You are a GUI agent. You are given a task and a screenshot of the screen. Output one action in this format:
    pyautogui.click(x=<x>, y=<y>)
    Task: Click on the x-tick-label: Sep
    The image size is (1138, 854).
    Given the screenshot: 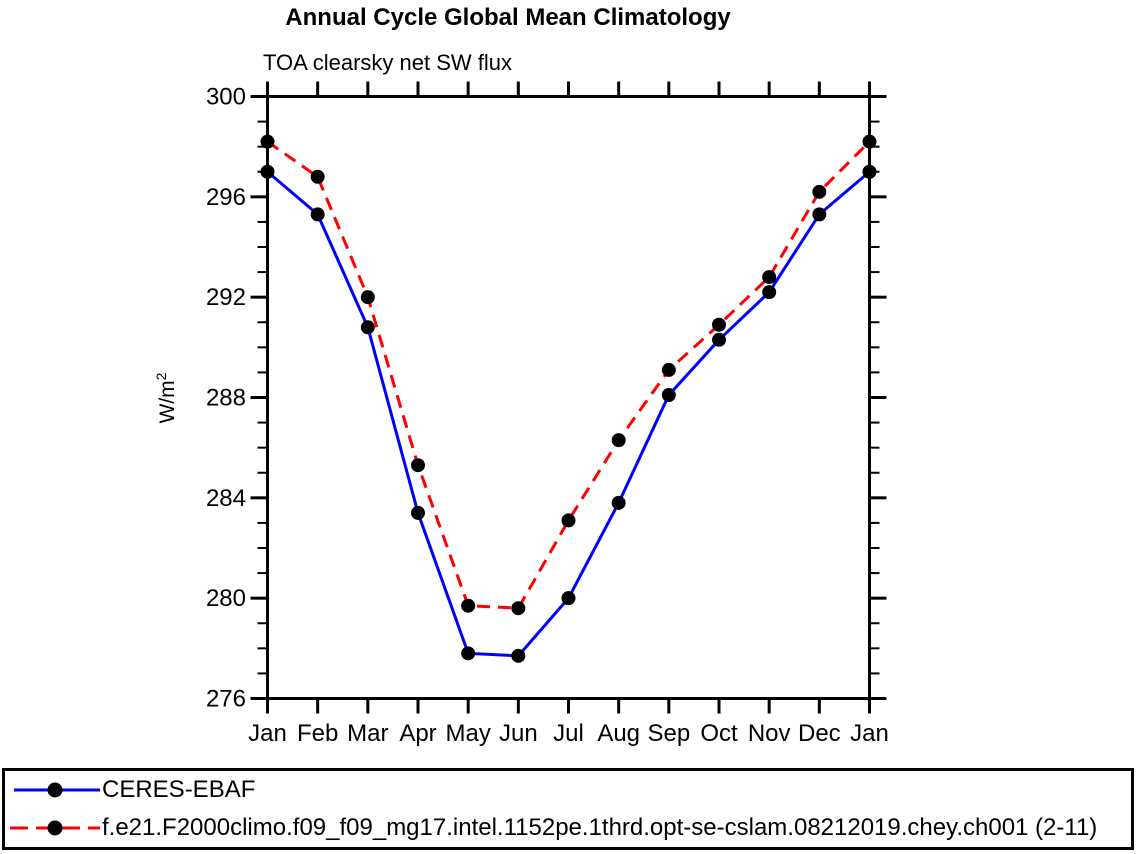 What is the action you would take?
    pyautogui.click(x=668, y=733)
    